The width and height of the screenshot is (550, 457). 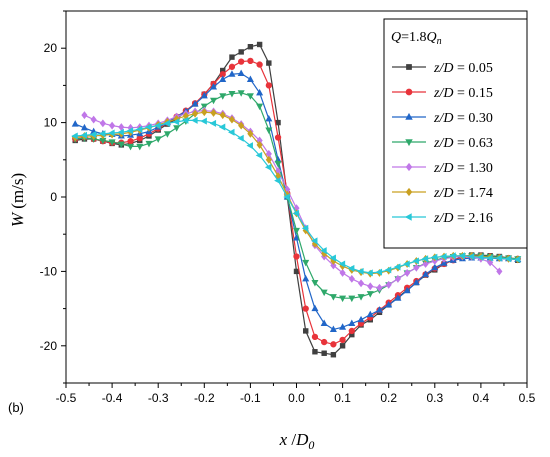 I want to click on legend-label-value: = 1.74, so click(x=472, y=193).